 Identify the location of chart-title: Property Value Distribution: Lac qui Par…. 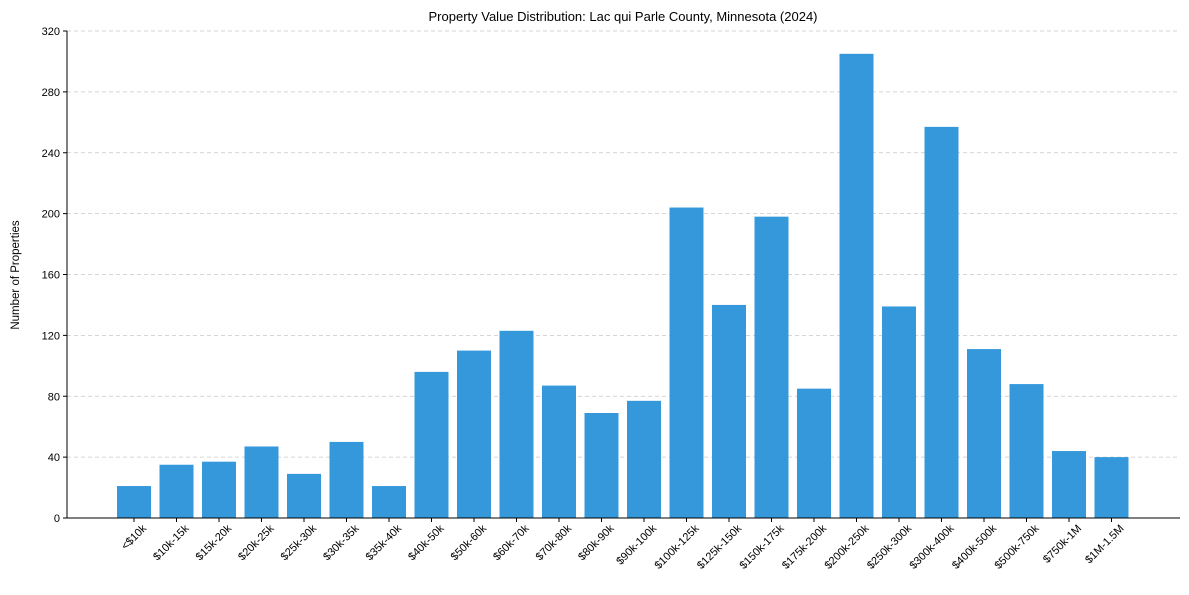
(623, 16).